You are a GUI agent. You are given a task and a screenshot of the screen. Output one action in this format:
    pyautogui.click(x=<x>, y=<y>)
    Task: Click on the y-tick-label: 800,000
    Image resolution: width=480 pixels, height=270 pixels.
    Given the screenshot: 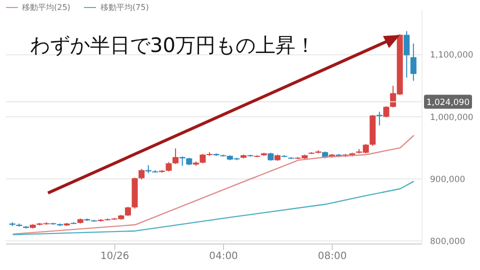 What is the action you would take?
    pyautogui.click(x=448, y=241)
    